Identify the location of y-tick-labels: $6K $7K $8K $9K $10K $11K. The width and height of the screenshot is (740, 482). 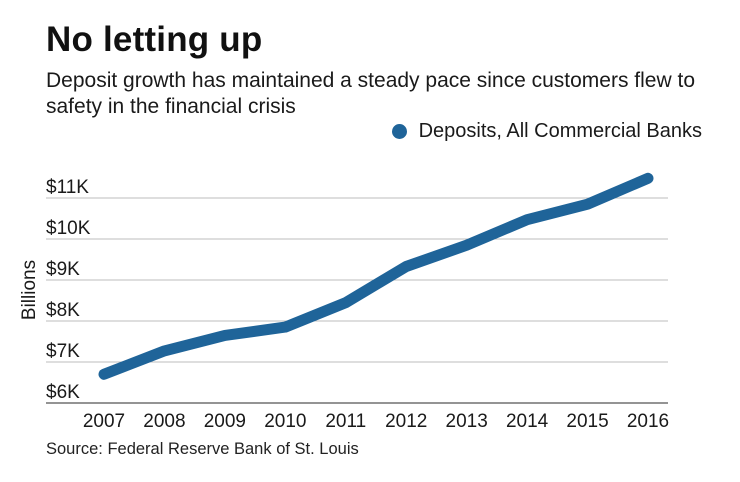
(68, 290).